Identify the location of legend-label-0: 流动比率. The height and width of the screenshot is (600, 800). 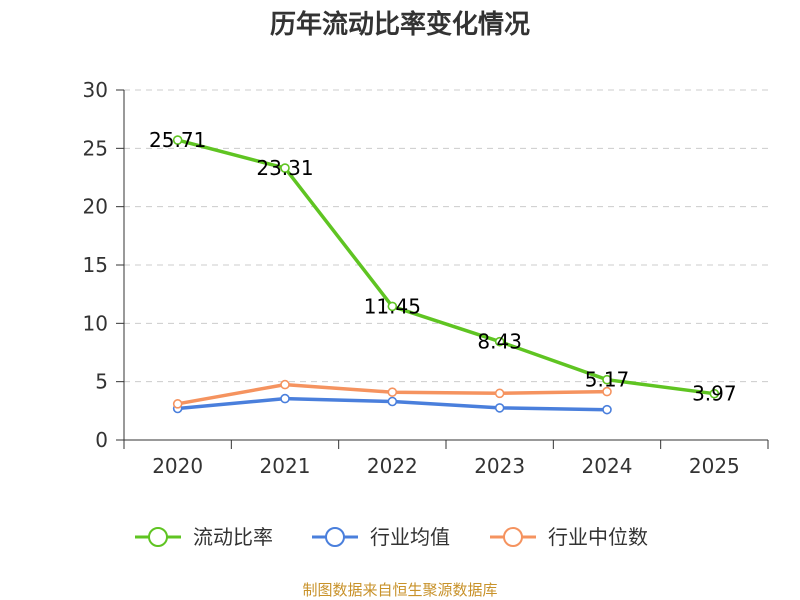
(233, 537).